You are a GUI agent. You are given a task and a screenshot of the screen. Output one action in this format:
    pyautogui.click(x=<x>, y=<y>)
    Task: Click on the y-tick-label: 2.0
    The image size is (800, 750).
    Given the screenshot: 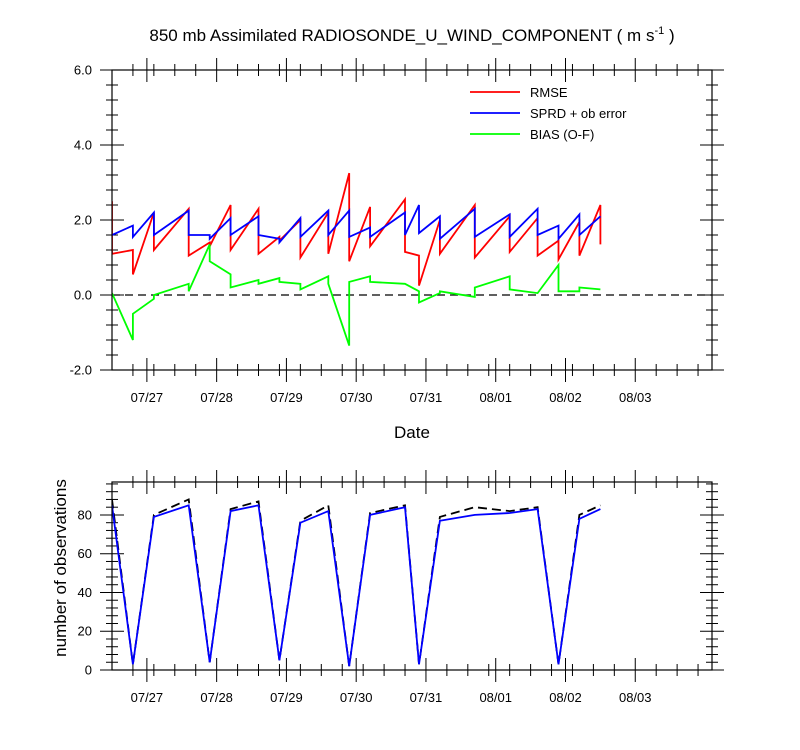 What is the action you would take?
    pyautogui.click(x=83, y=220)
    